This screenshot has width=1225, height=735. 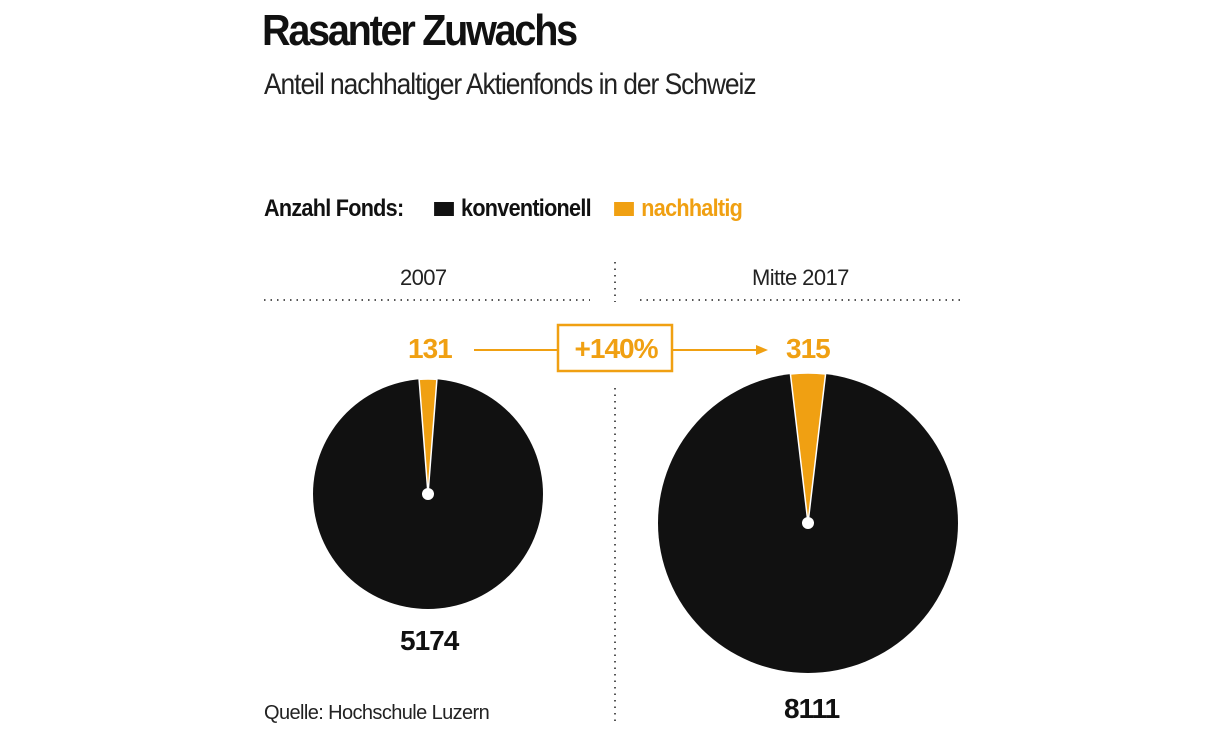 What do you see at coordinates (624, 209) in the screenshot?
I see `legend-swatch-nachhaltig` at bounding box center [624, 209].